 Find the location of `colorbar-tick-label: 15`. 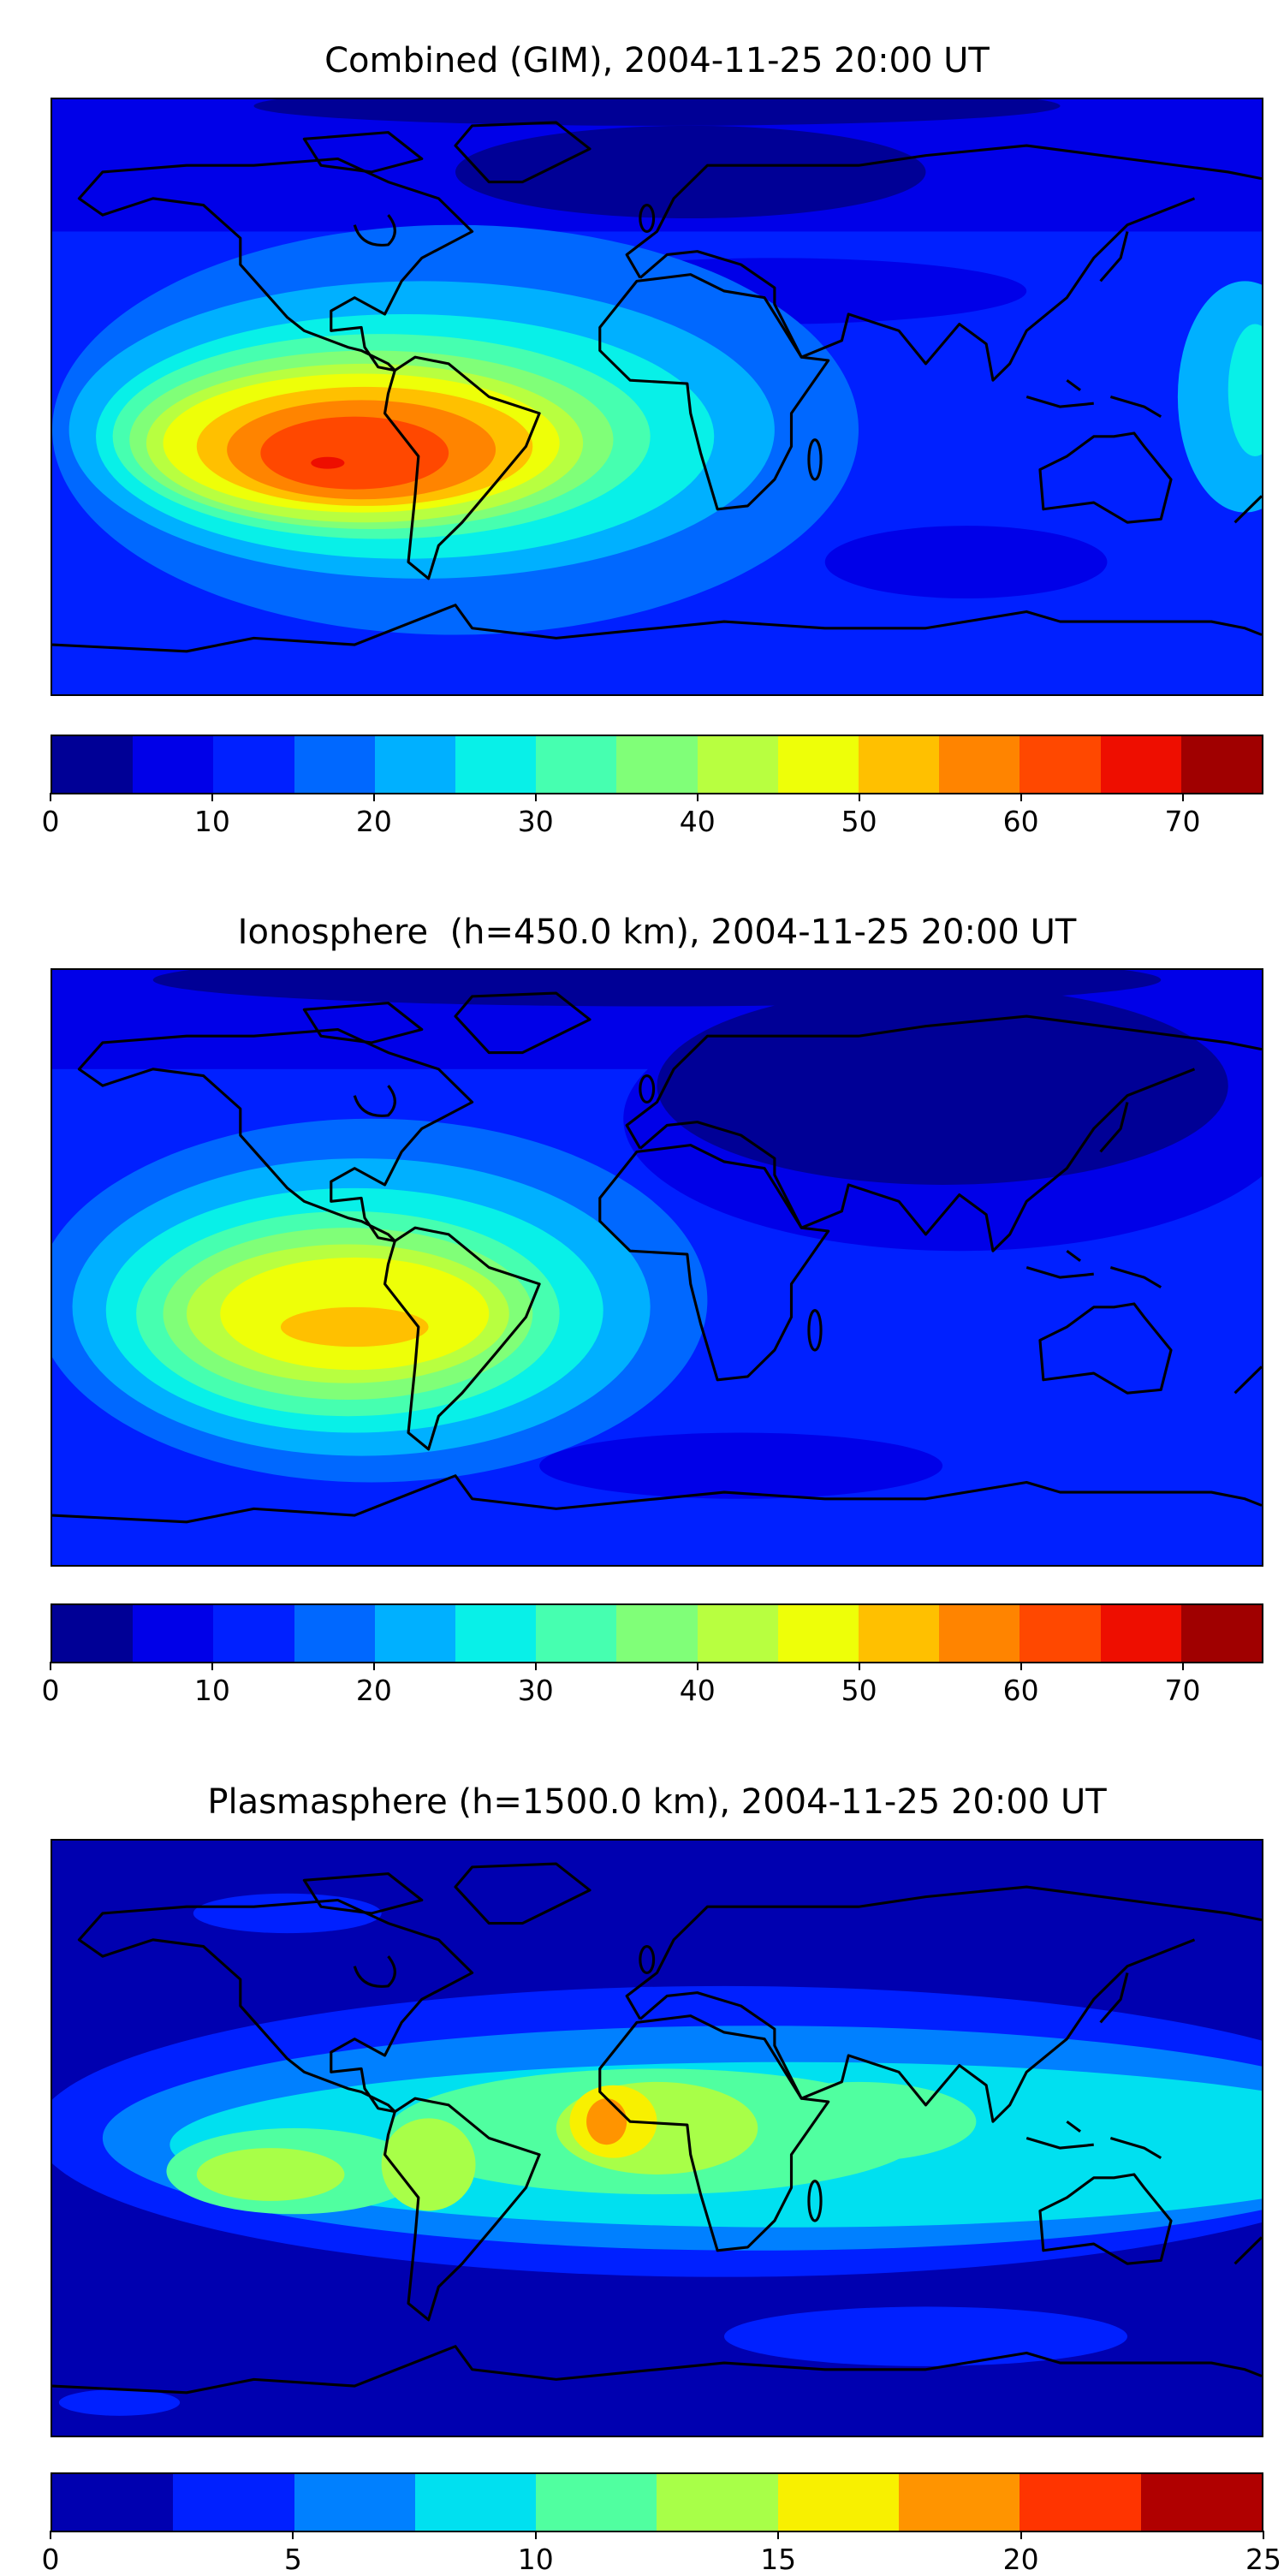

colorbar-tick-label: 15 is located at coordinates (778, 2559).